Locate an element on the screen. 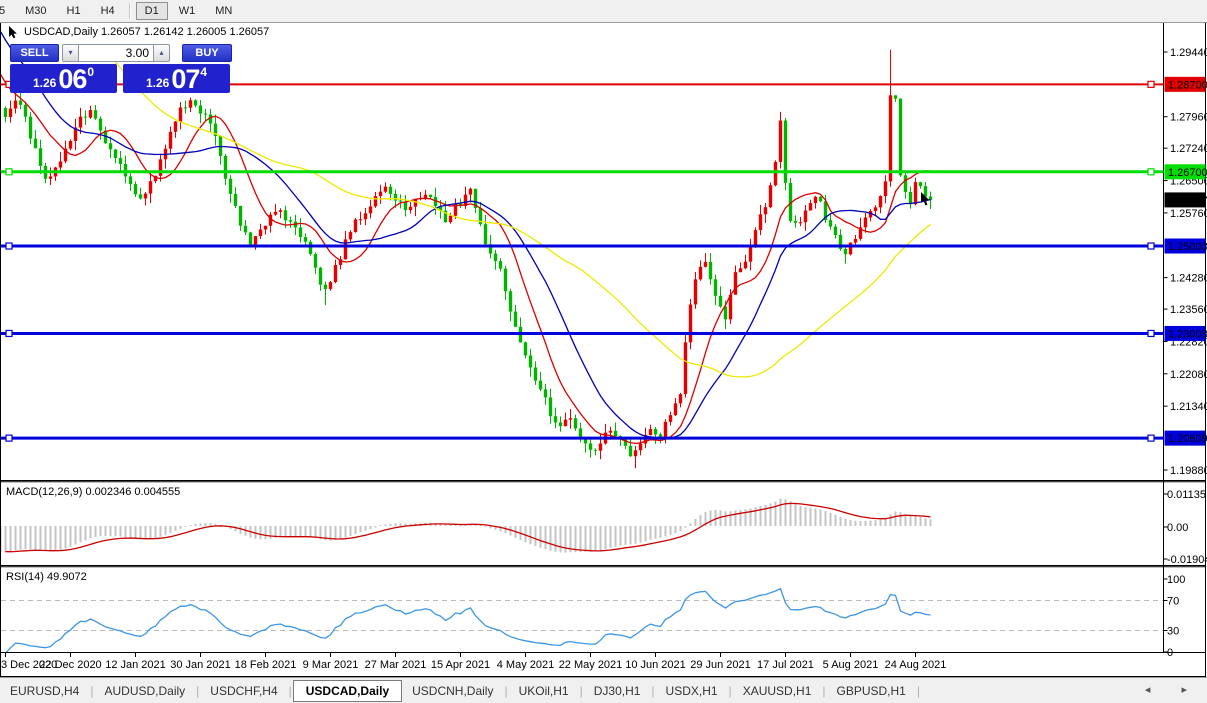  svg-text: 1.22080 is located at coordinates (1188, 375).